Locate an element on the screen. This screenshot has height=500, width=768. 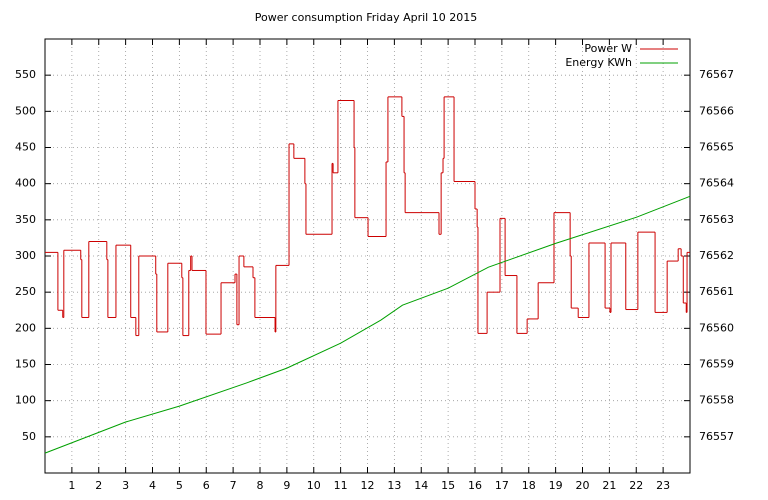
y2-tick-label: 76565 is located at coordinates (716, 147).